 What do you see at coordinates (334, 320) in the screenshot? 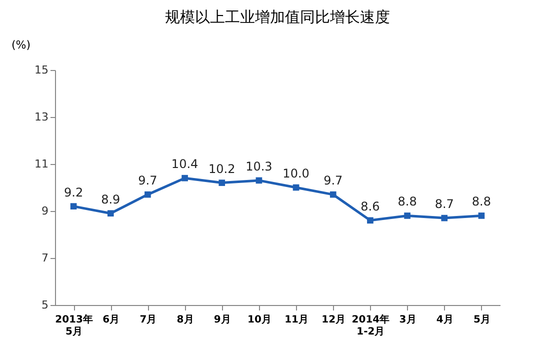
I see `x-tick-label: 12月` at bounding box center [334, 320].